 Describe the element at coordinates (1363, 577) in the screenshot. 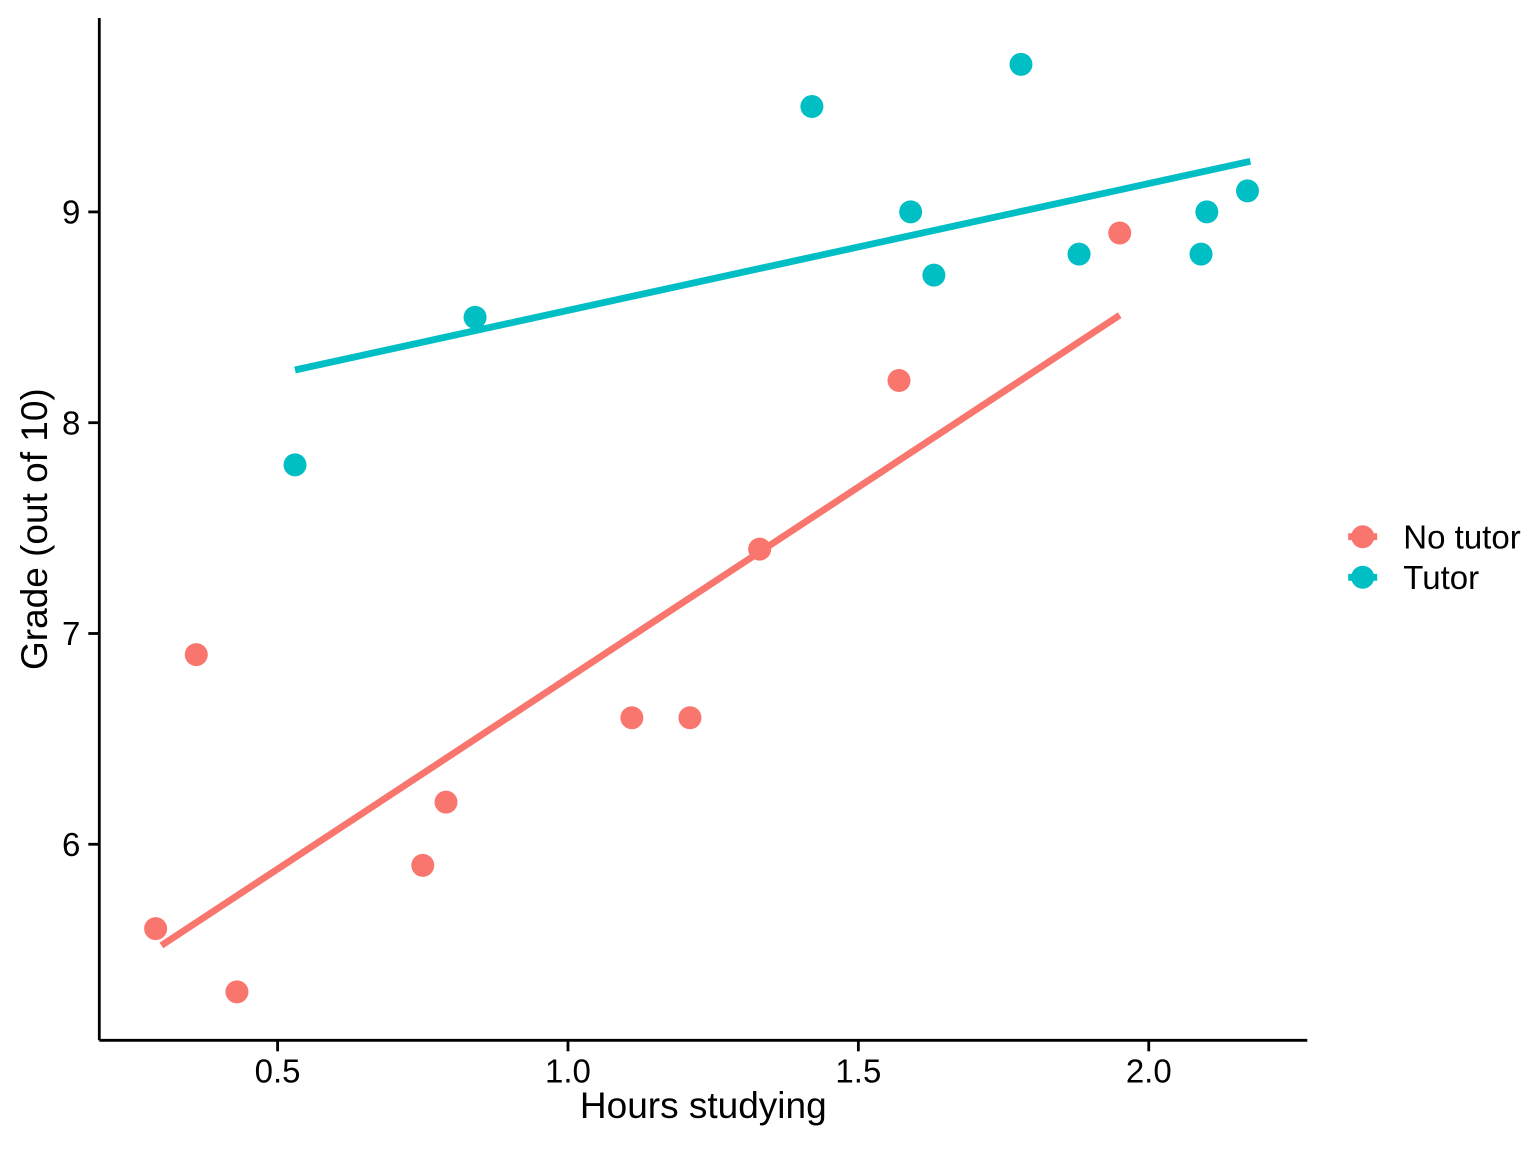

I see `legend-key-point-tutor` at that location.